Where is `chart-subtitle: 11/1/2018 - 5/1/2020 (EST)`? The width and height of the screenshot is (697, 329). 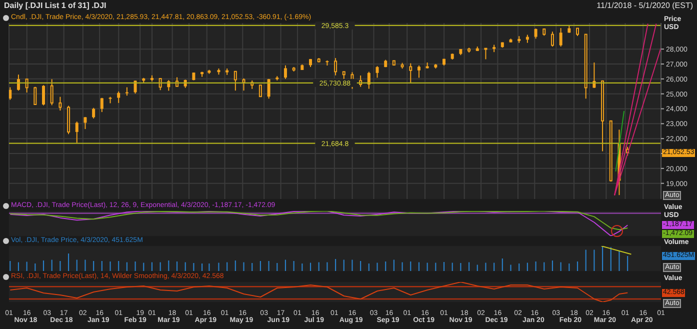 chart-subtitle: 11/1/2018 - 5/1/2020 (EST) is located at coordinates (644, 6).